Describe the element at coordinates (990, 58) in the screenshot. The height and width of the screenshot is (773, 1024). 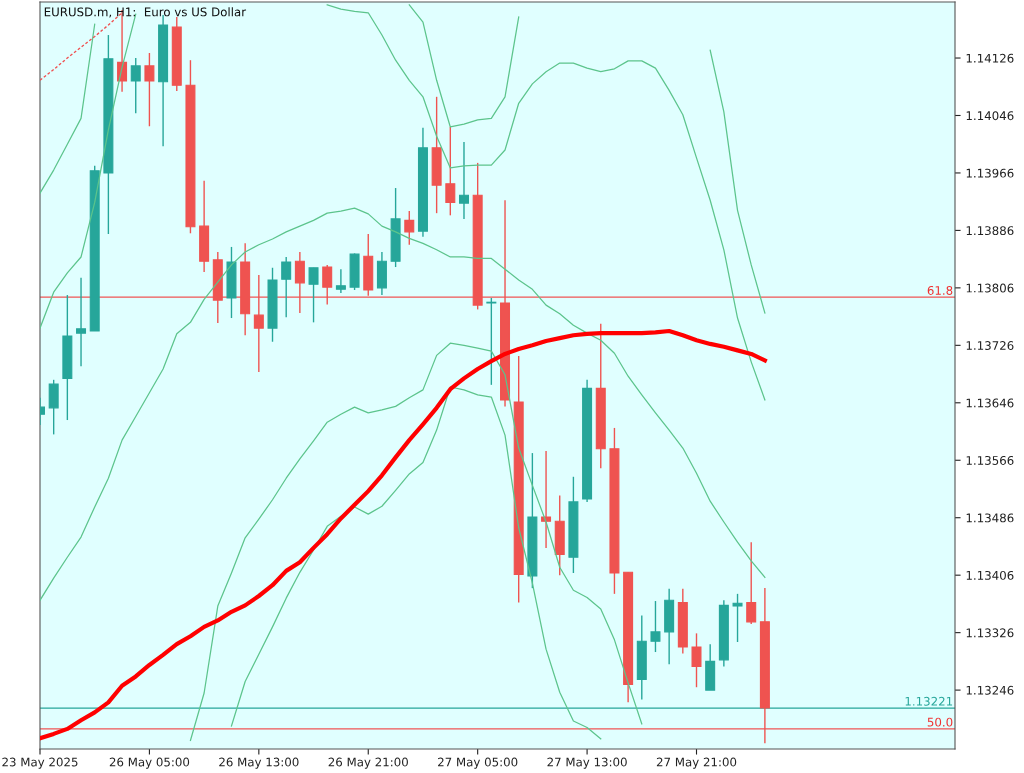
I see `y-tick-label: 1.14126` at that location.